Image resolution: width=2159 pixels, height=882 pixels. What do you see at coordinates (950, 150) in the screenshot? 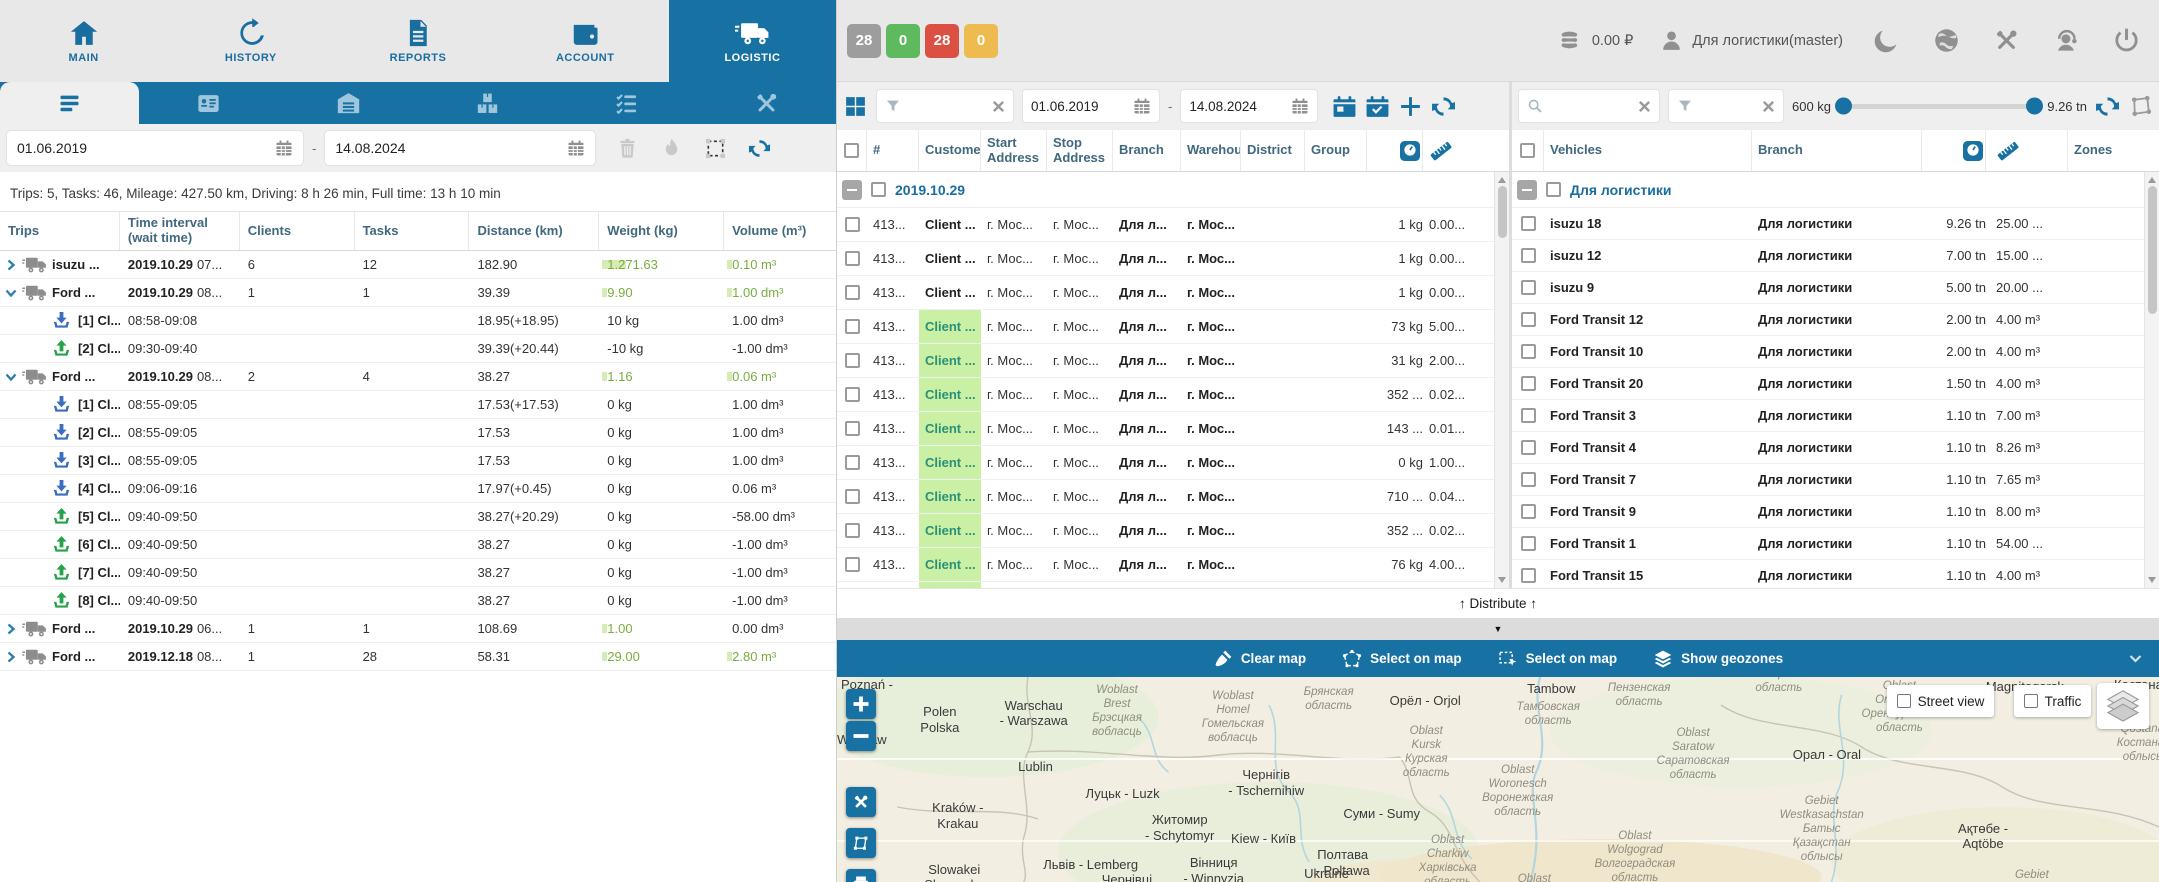
I see `col-customer: Customer` at bounding box center [950, 150].